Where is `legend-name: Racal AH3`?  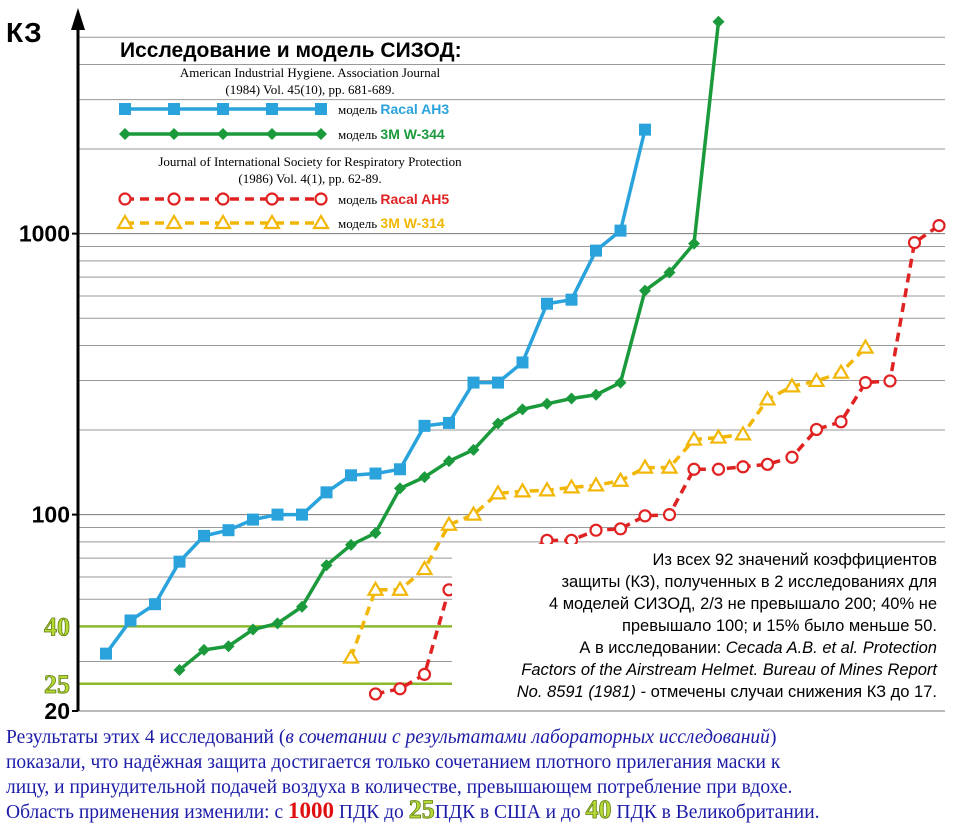
legend-name: Racal AH3 is located at coordinates (414, 109).